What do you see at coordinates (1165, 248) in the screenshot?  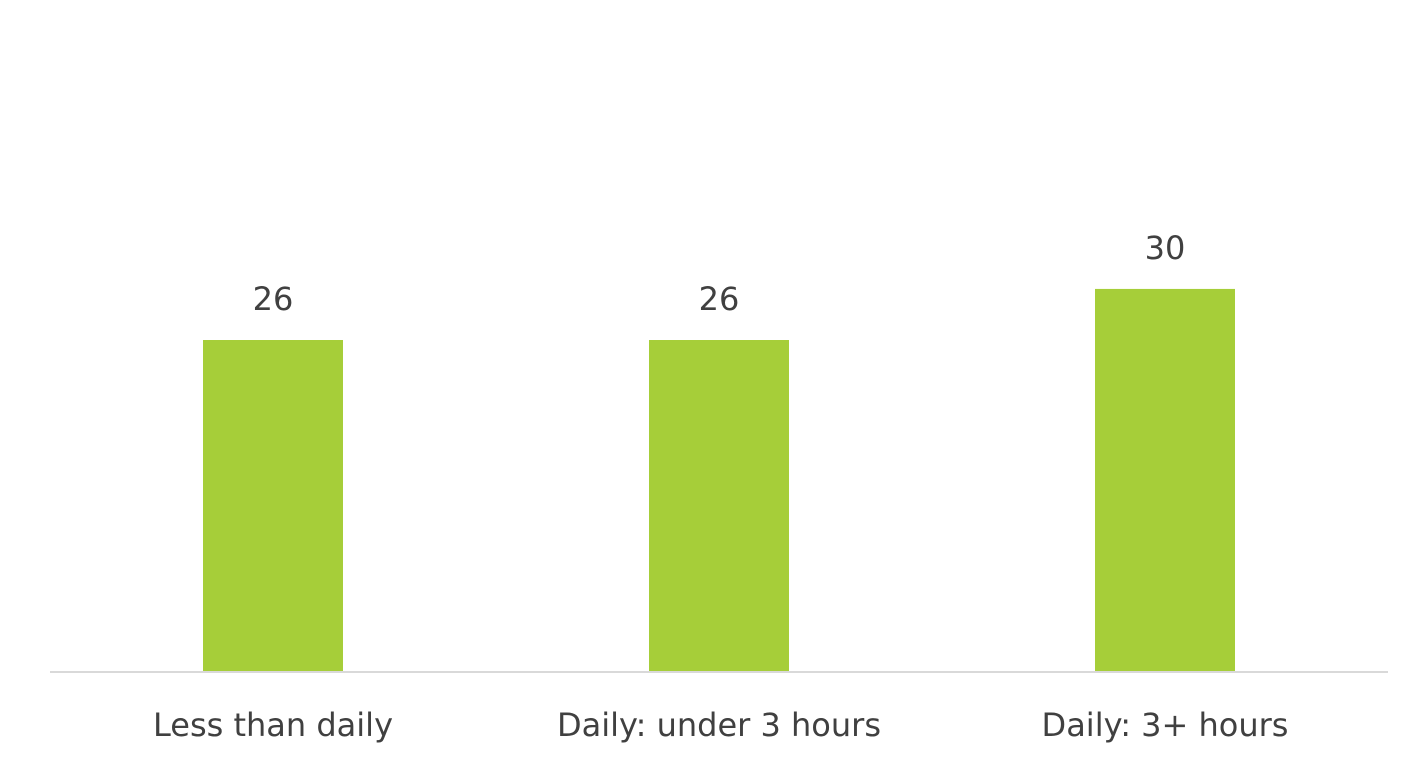 I see `bar-value-label: 30` at bounding box center [1165, 248].